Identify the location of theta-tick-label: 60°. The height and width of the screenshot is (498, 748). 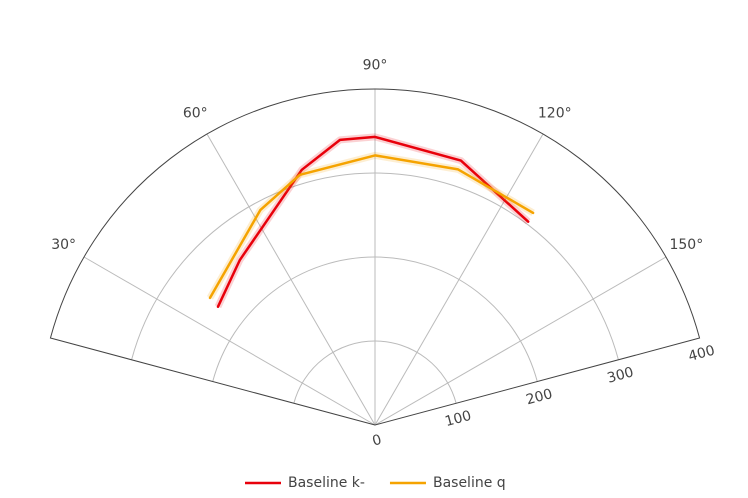
(195, 114).